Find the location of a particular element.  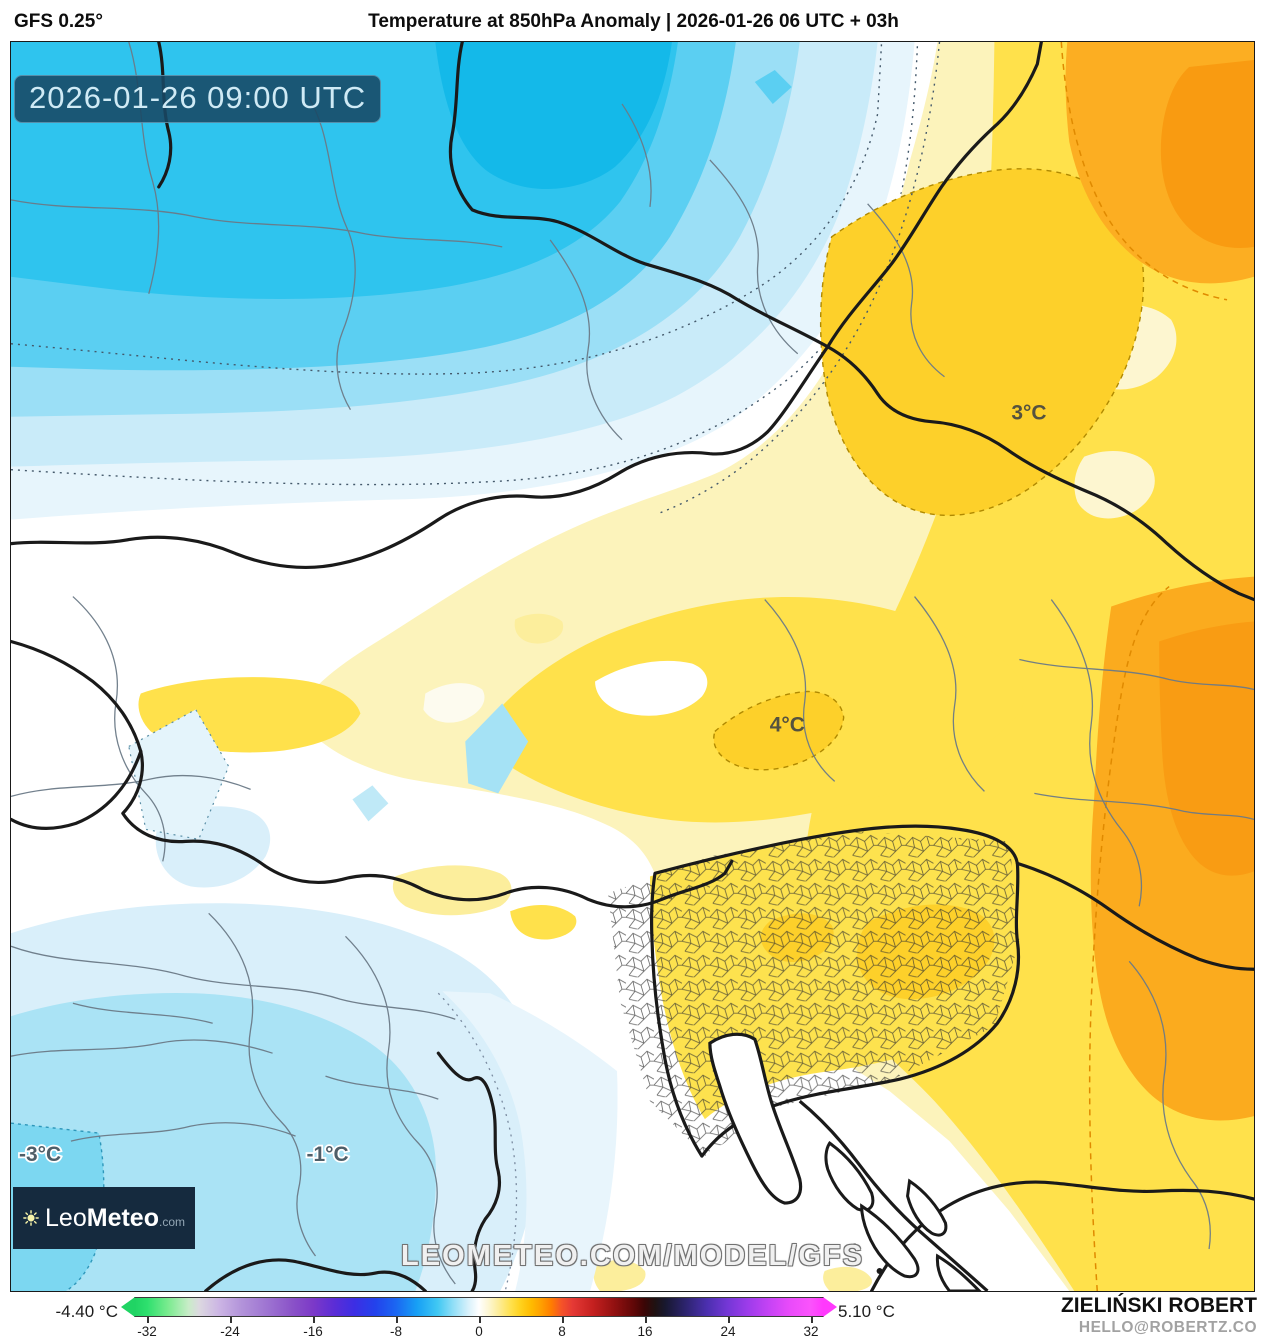

colorbar-max-label: 5.10 °C is located at coordinates (866, 1311).